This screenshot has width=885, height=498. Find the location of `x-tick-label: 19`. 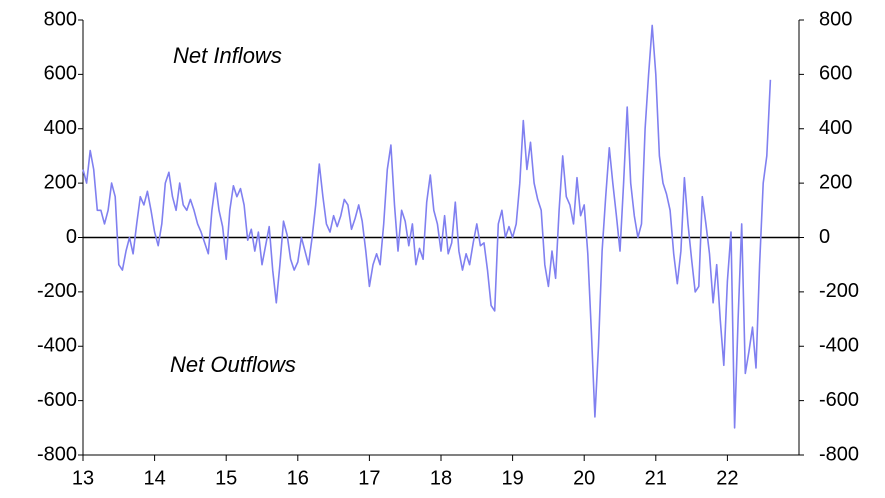

x-tick-label: 19 is located at coordinates (512, 478).